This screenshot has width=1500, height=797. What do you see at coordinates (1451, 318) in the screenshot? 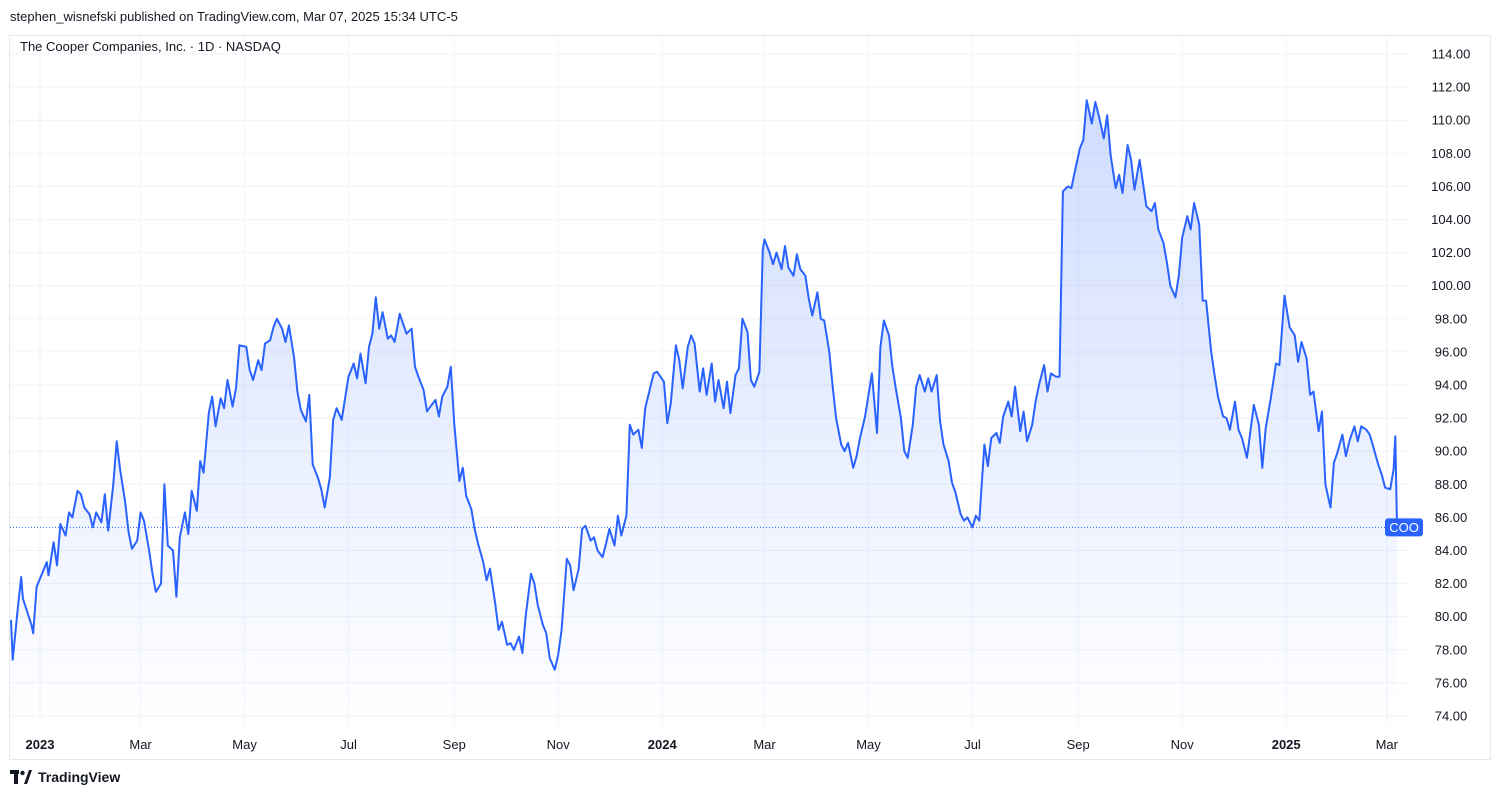
I see `y-tick-label: 98.00` at bounding box center [1451, 318].